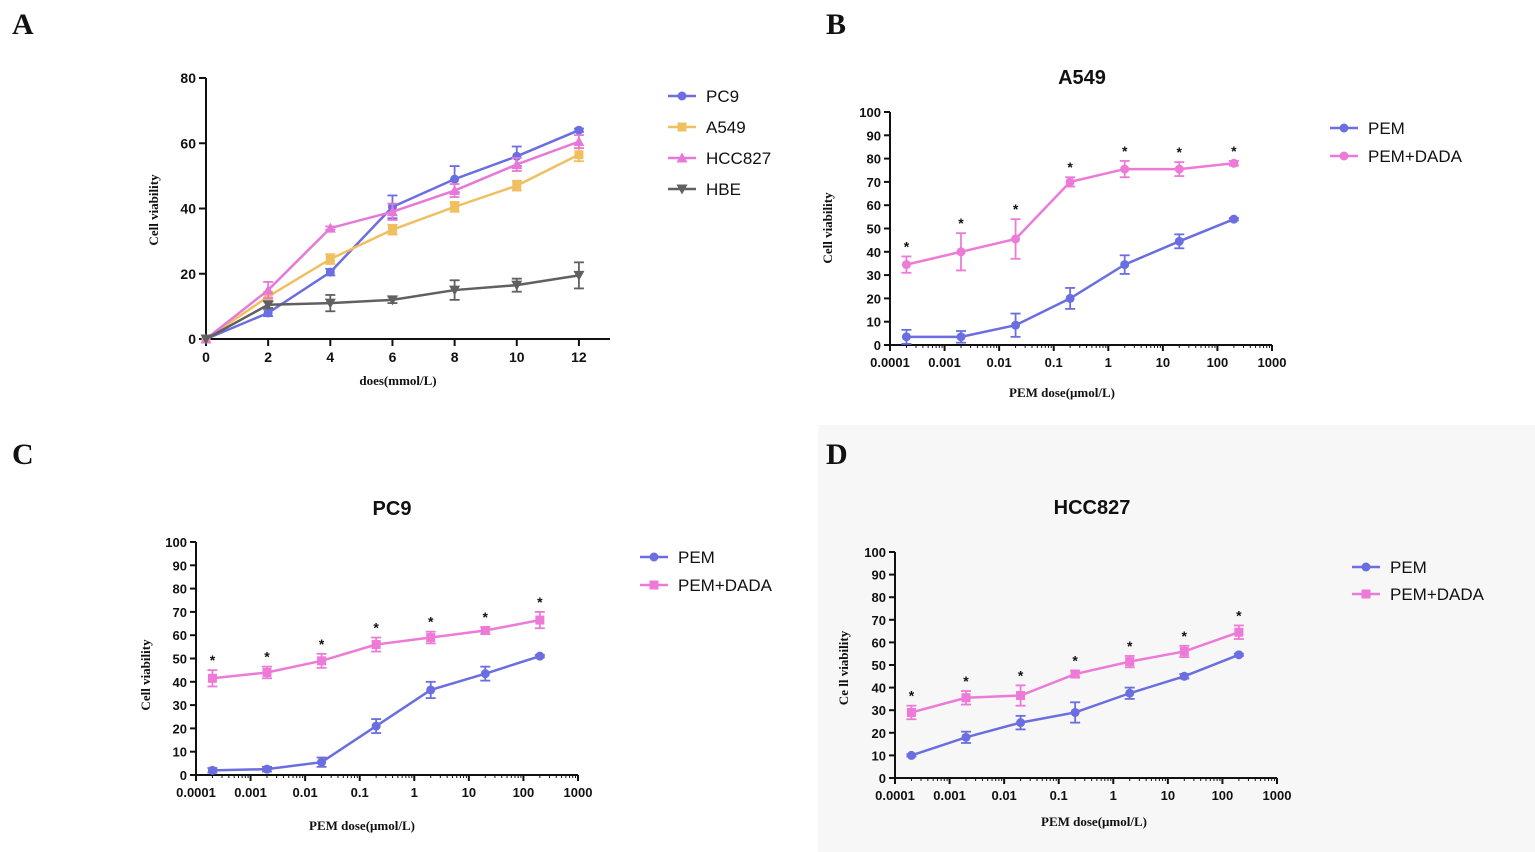 The width and height of the screenshot is (1535, 852). Describe the element at coordinates (23, 24) in the screenshot. I see `panel-letter: A` at that location.